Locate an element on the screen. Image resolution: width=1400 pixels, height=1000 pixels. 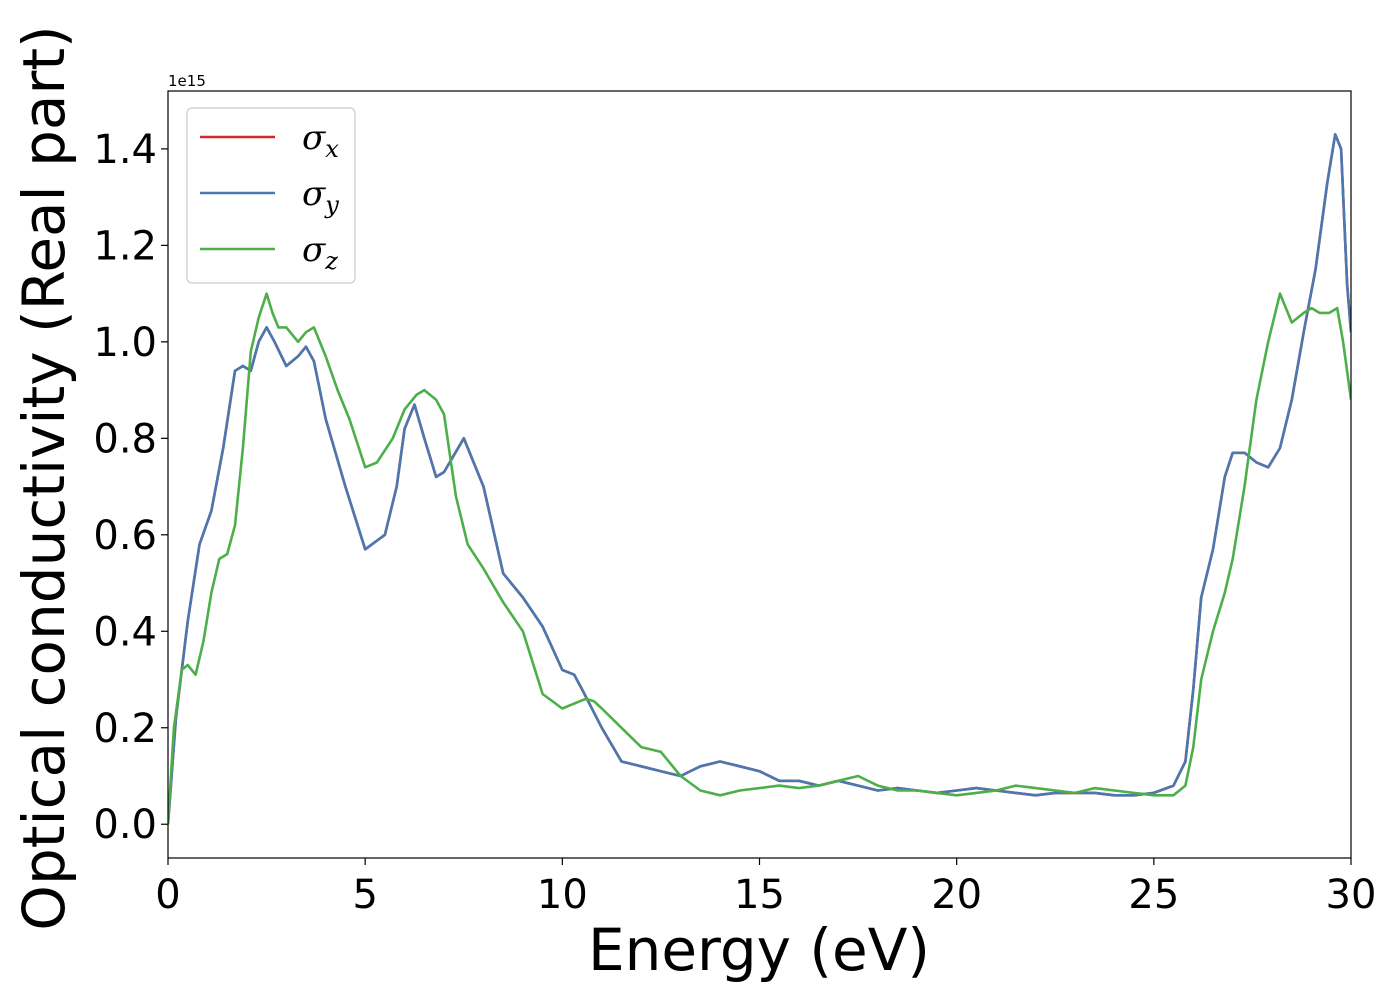
y-offset-label: 1e15 is located at coordinates (187, 81).